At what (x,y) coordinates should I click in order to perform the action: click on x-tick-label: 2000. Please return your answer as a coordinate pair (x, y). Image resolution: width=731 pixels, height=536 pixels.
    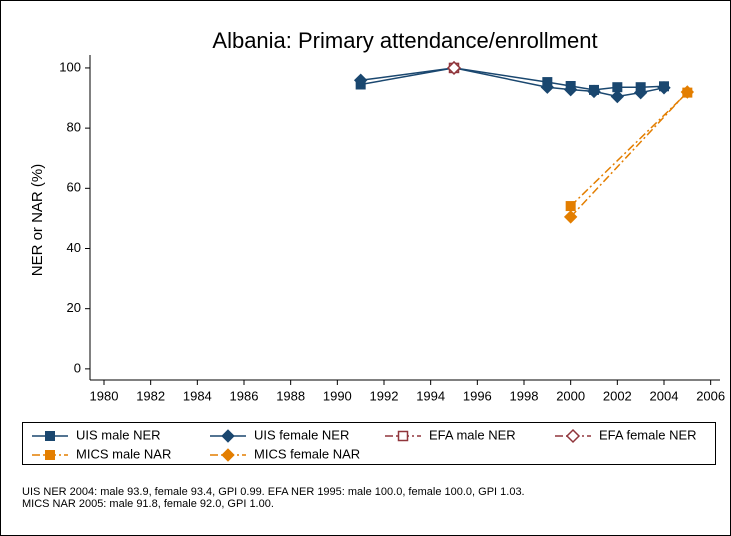
    Looking at the image, I should click on (570, 395).